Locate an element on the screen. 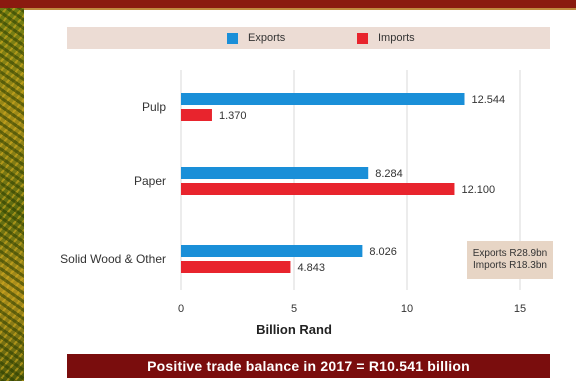  x-tick-label-0: 0 is located at coordinates (181, 309).